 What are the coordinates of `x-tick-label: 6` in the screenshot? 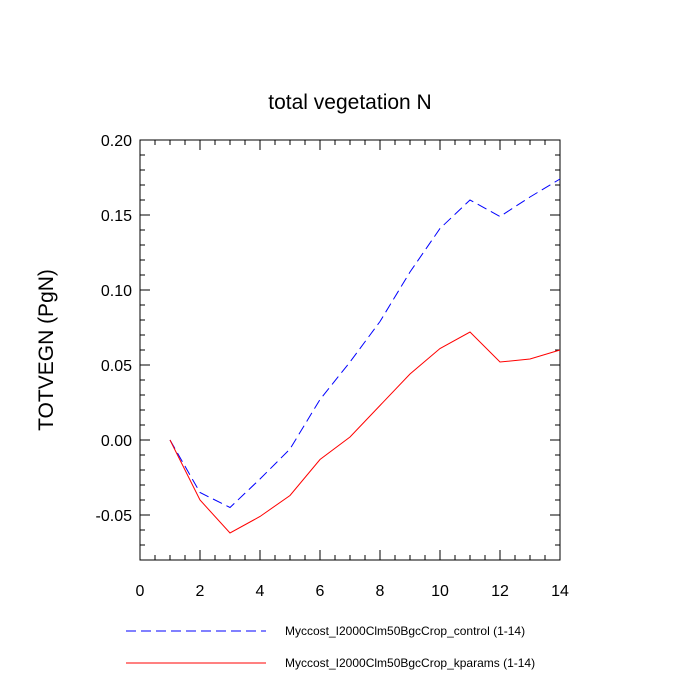 It's located at (320, 591).